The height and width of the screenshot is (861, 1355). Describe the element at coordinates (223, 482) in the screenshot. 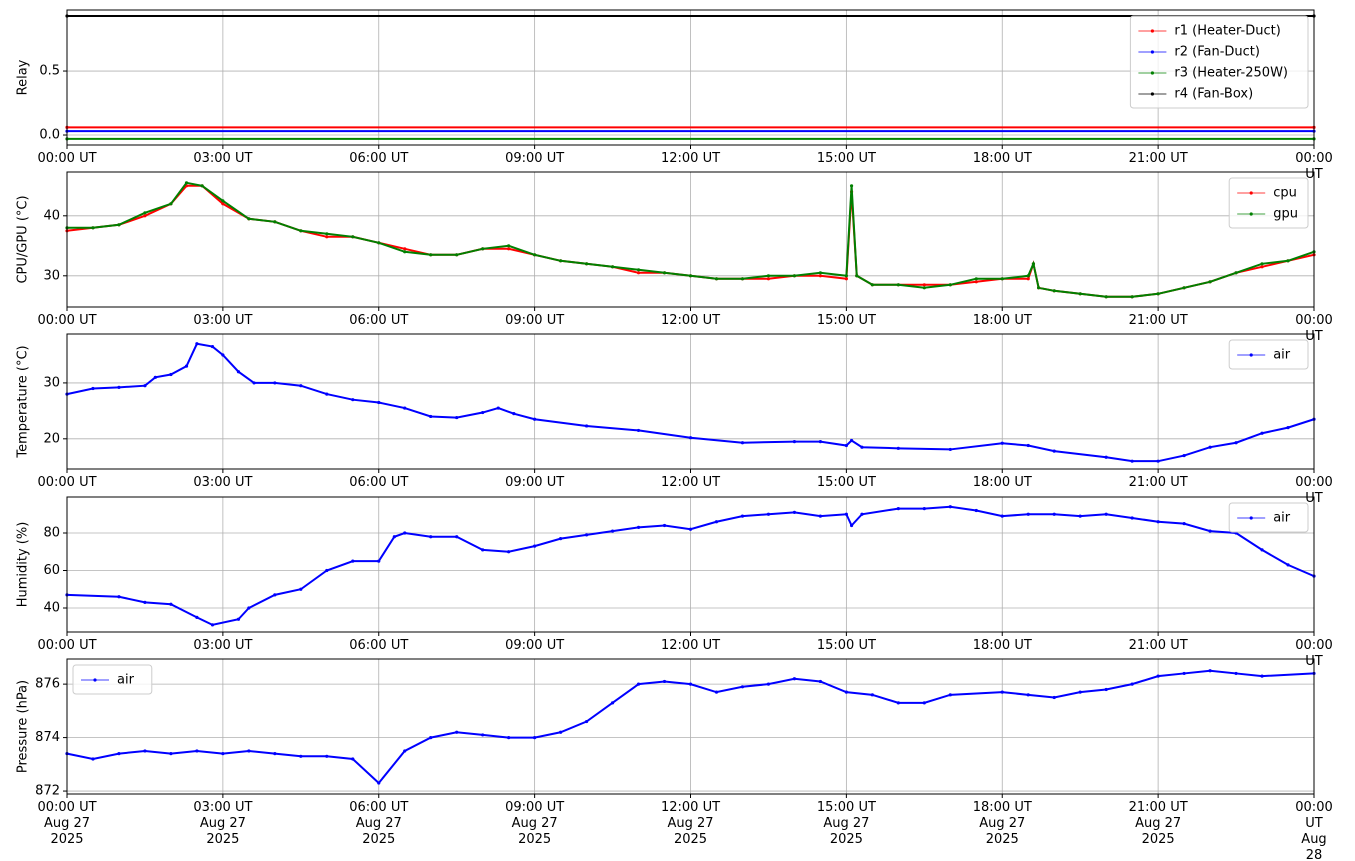

I see `x-tick-label: 03:00 UT` at that location.